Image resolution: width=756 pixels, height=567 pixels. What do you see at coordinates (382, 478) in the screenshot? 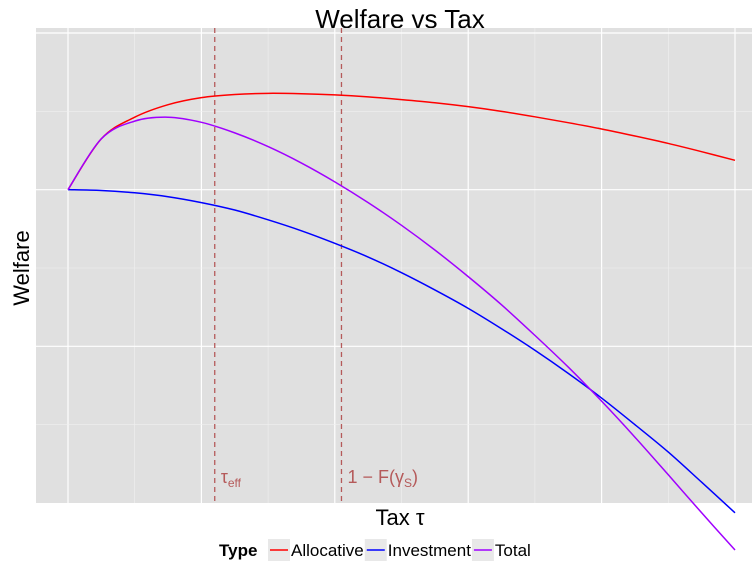
I see `vertical-line-label-1: 1 − F(γS)` at bounding box center [382, 478].